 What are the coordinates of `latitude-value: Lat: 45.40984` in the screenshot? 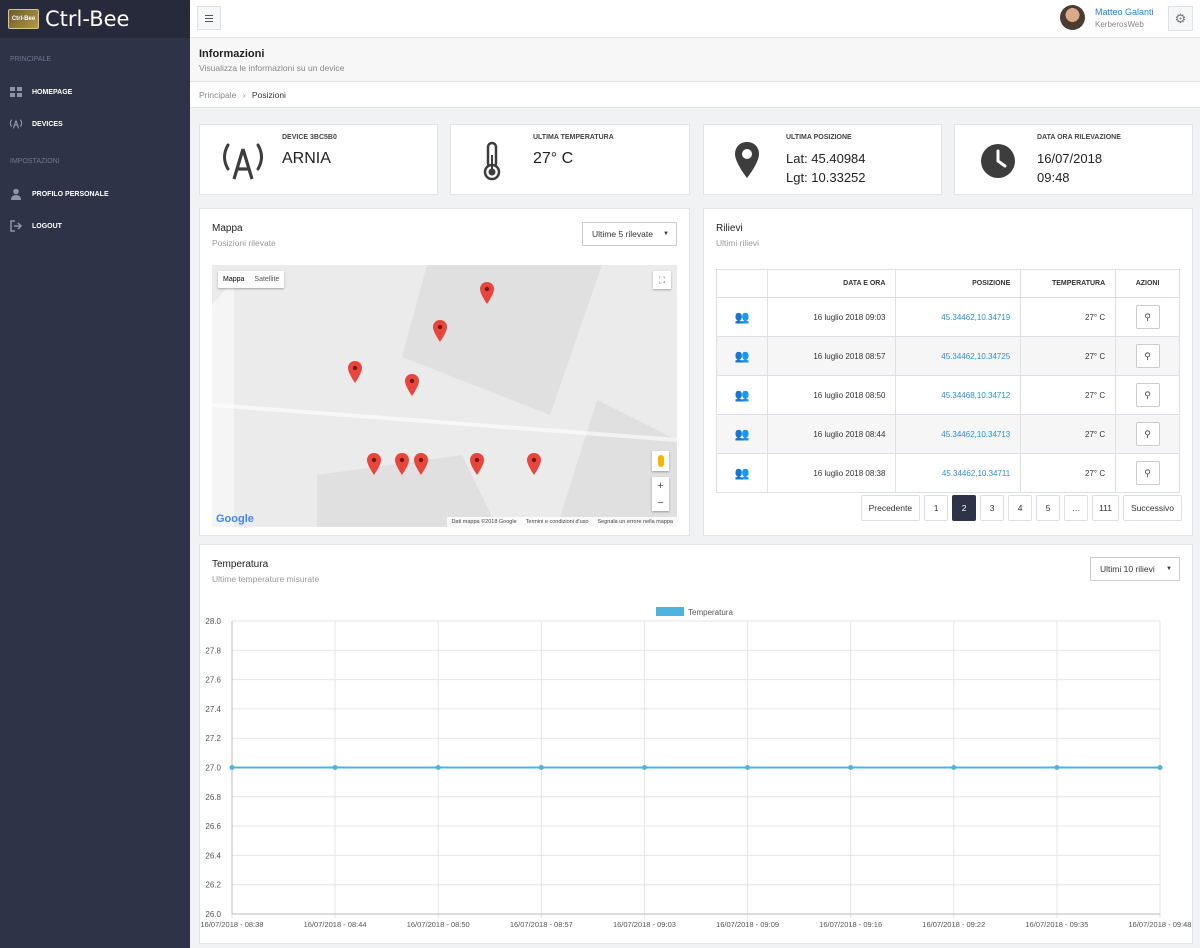 It's located at (826, 158).